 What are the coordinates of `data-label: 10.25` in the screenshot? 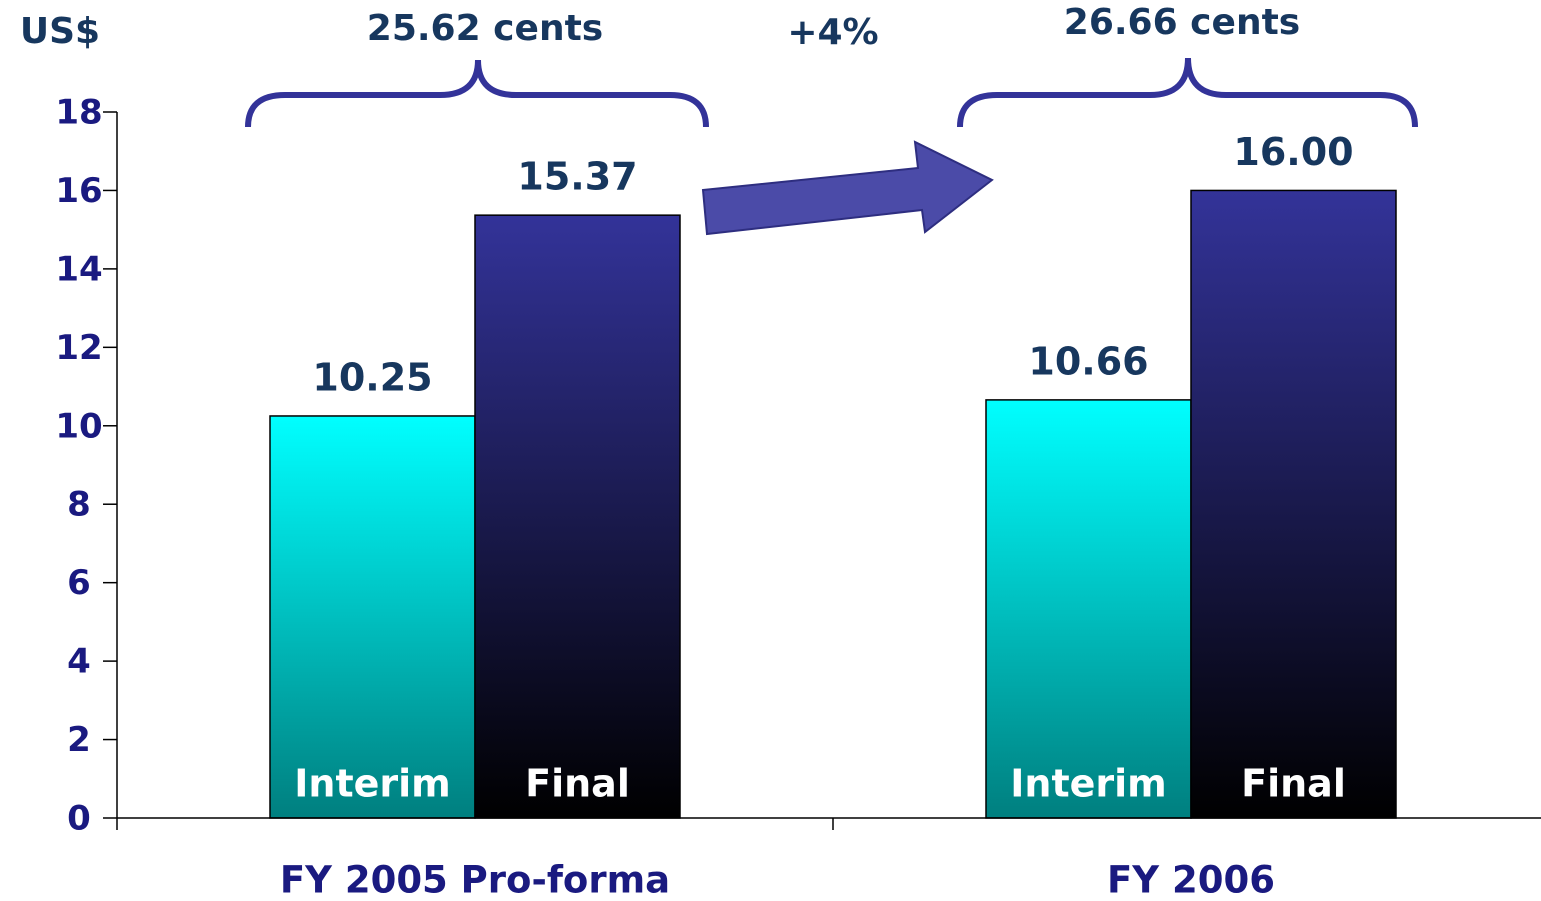 It's located at (372, 377).